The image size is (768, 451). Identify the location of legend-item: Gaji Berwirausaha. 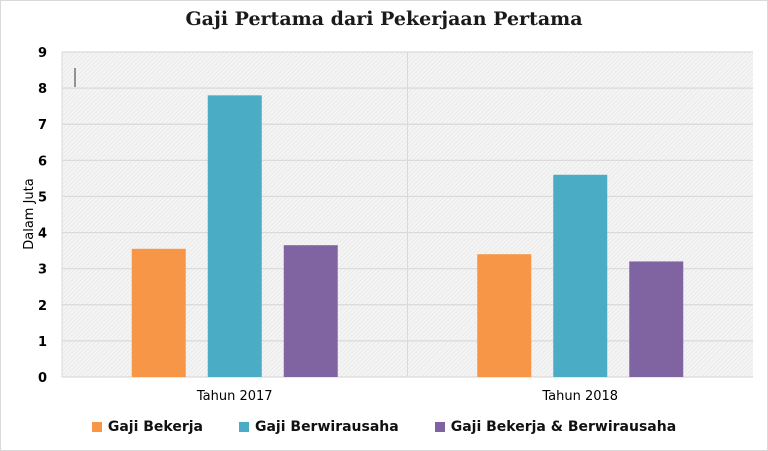
(318, 427).